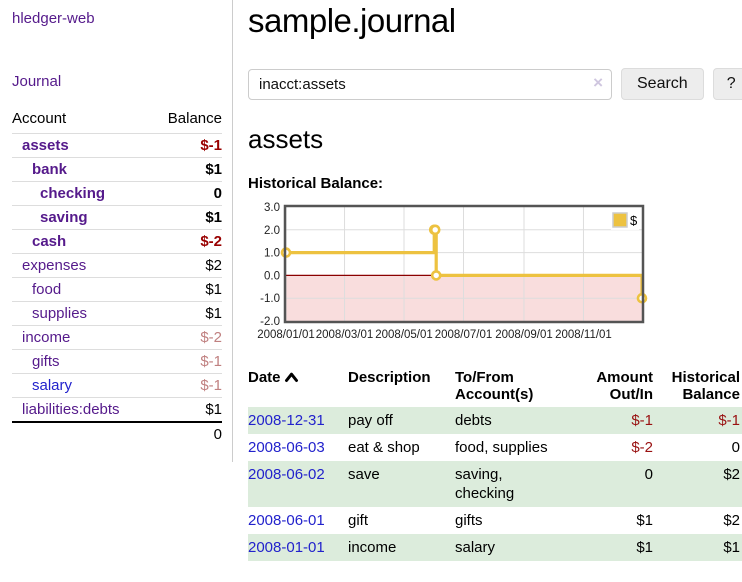  Describe the element at coordinates (662, 84) in the screenshot. I see `search-button: Search` at that location.